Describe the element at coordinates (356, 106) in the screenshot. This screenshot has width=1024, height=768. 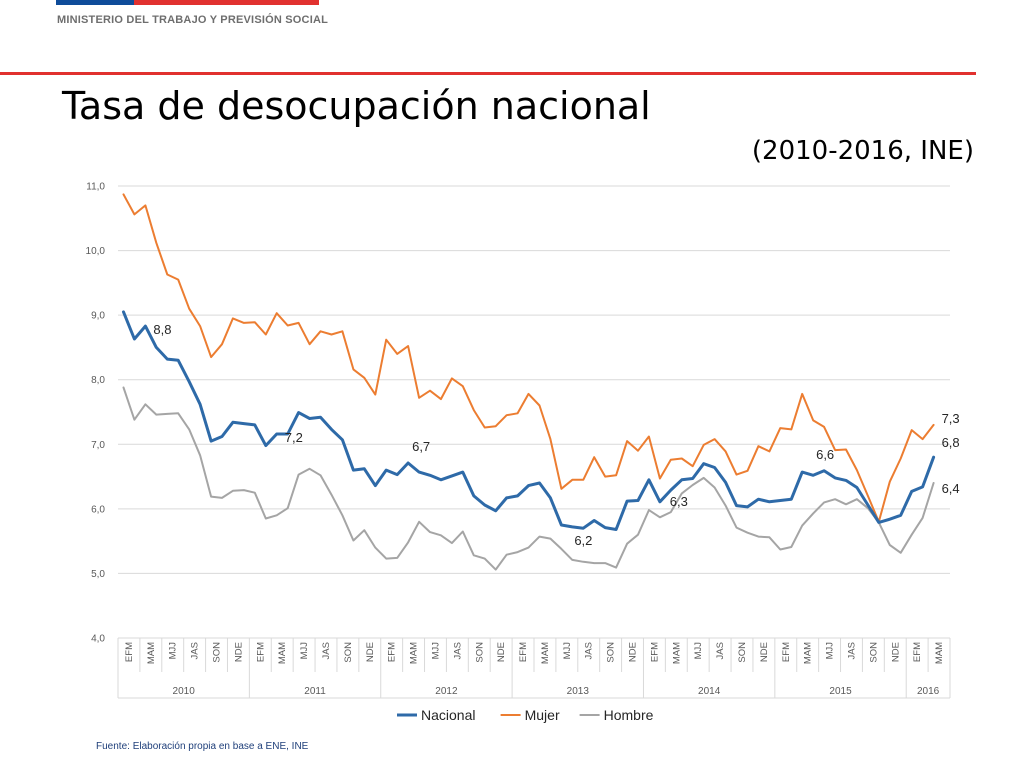
I see `page-title: Tasa de desocupación nacional` at that location.